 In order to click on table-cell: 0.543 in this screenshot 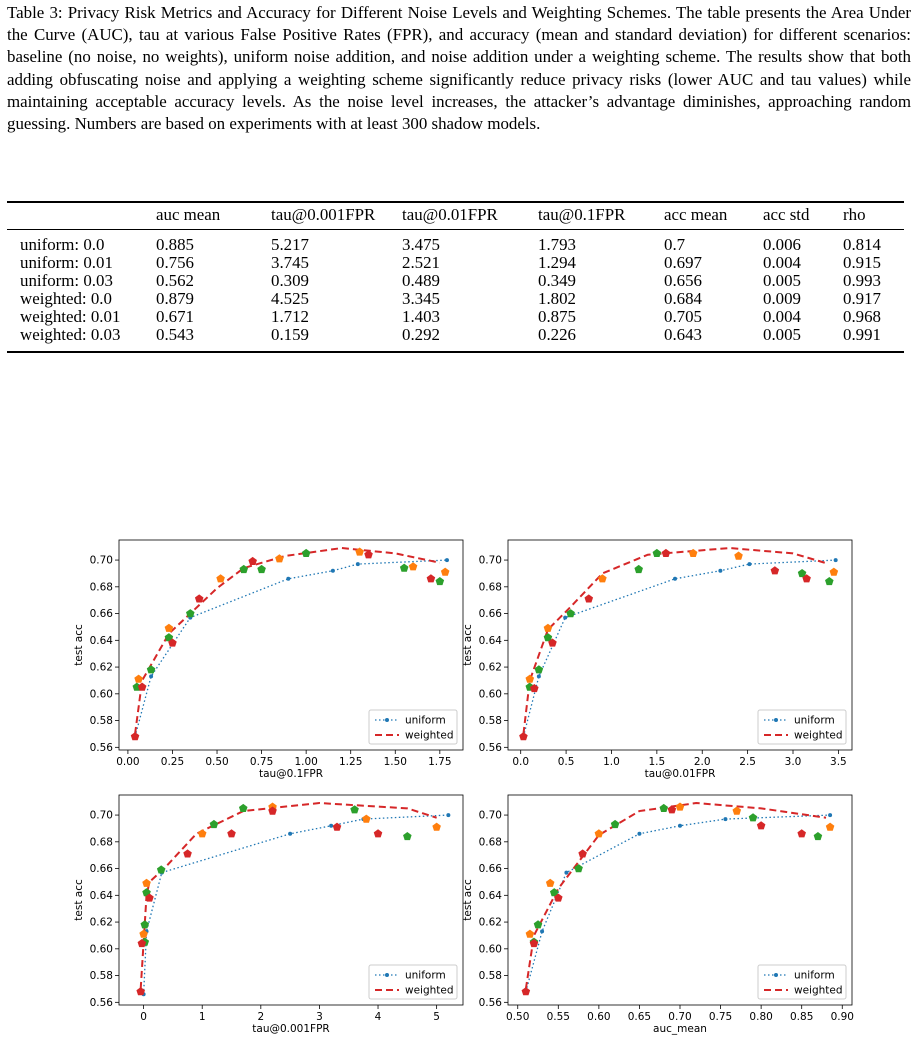, I will do `click(213, 339)`.